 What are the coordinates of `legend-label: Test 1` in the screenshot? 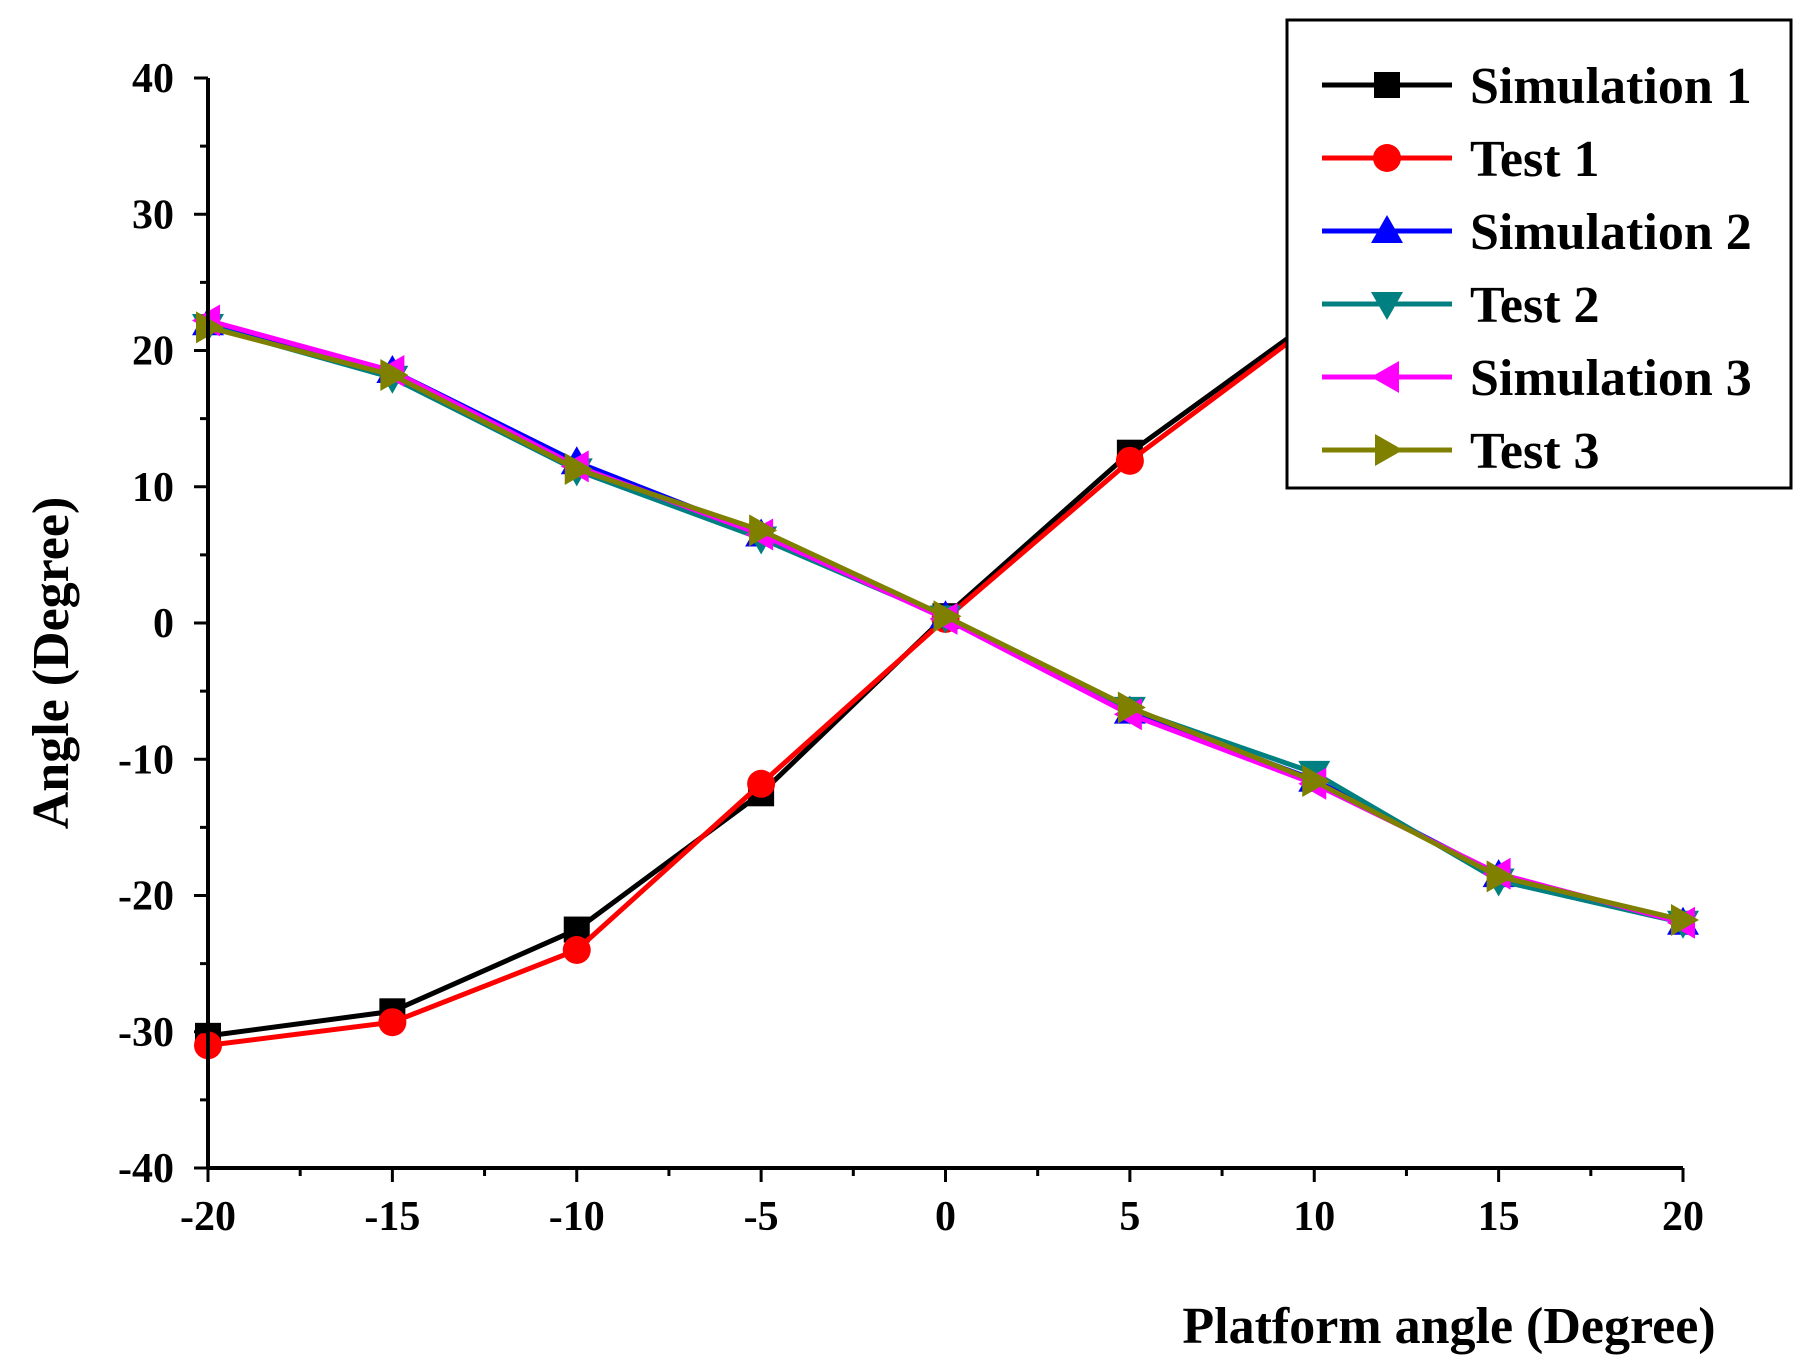 It's located at (1535, 159).